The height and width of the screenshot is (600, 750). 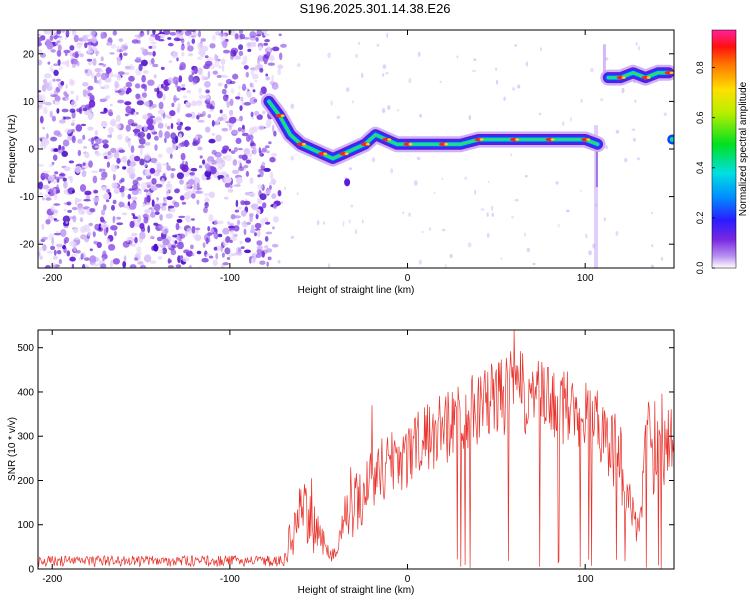 I want to click on x-tick-label: -200, so click(x=52, y=579).